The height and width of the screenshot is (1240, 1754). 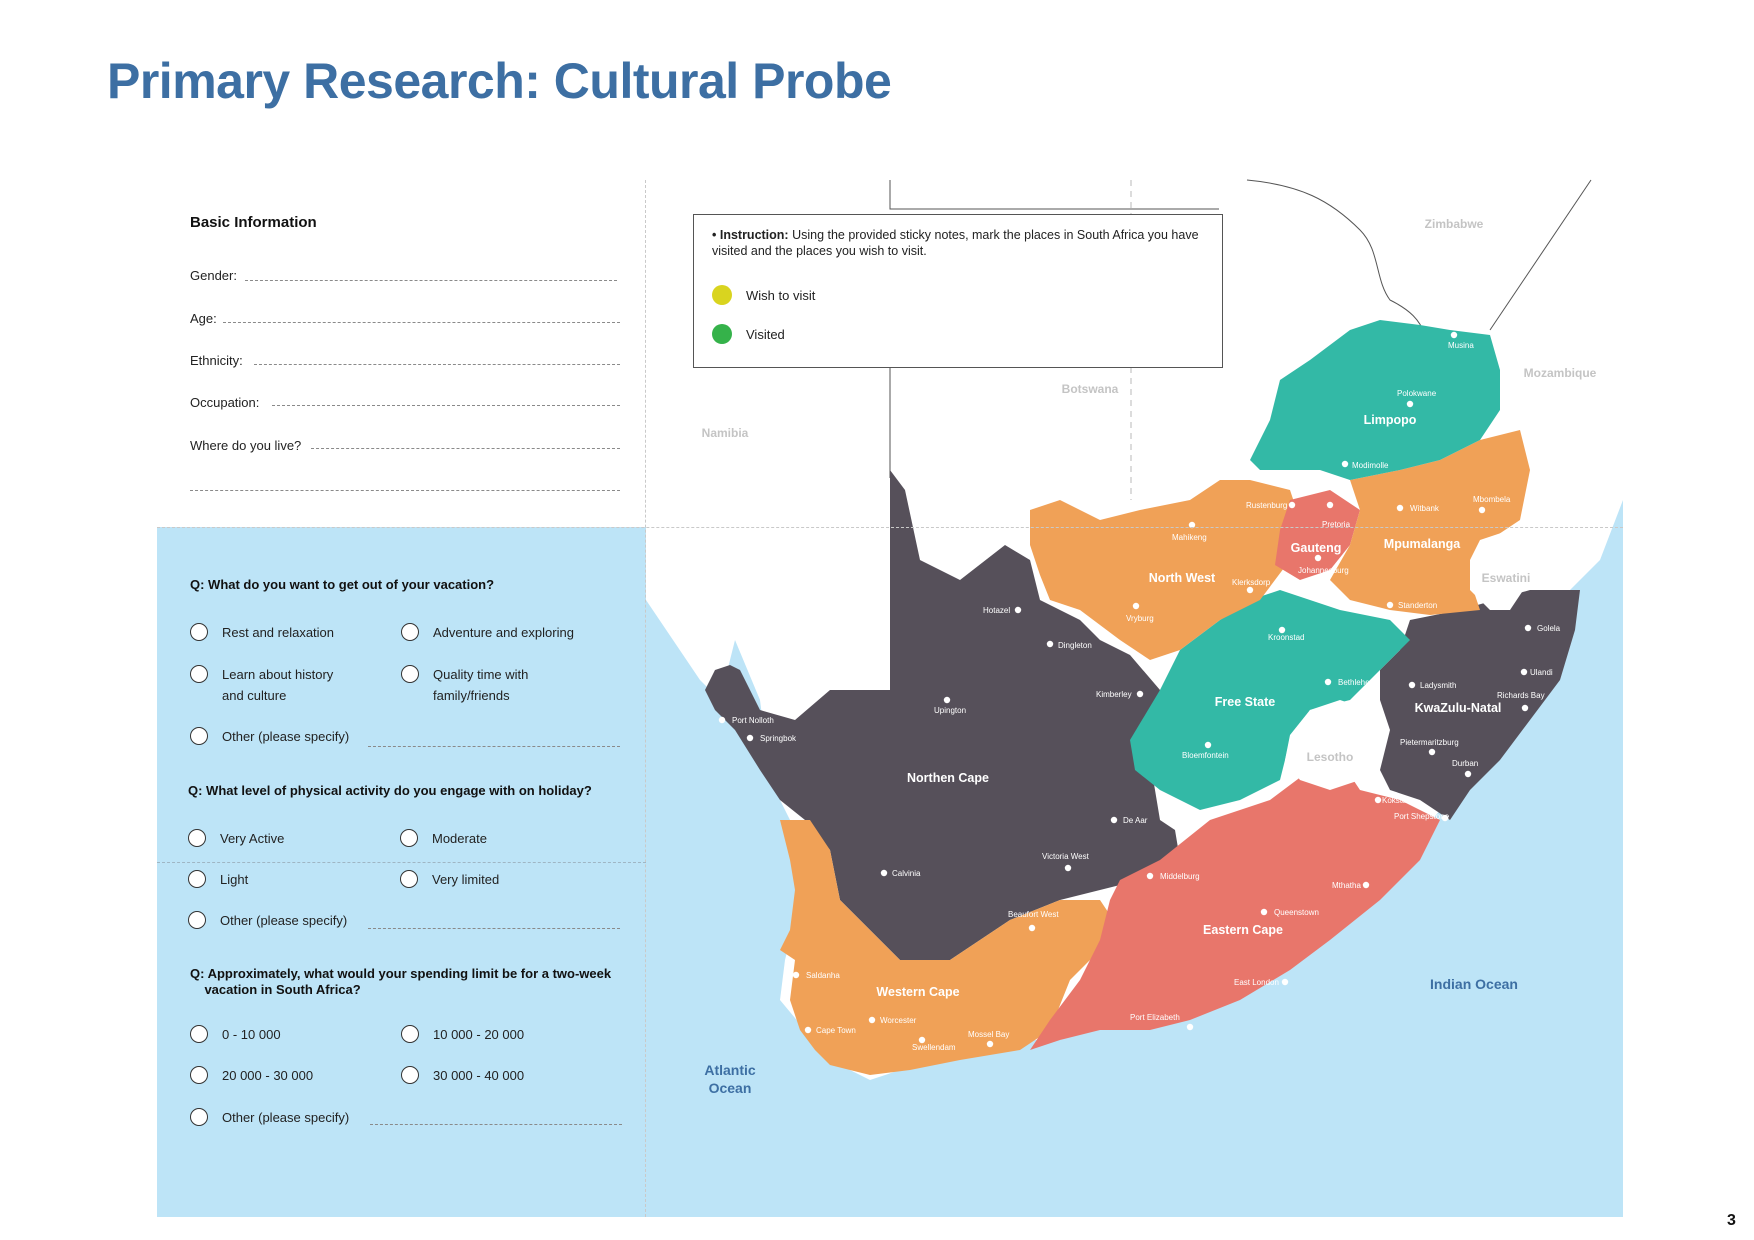 What do you see at coordinates (836, 1030) in the screenshot?
I see `town-label: Cape Town` at bounding box center [836, 1030].